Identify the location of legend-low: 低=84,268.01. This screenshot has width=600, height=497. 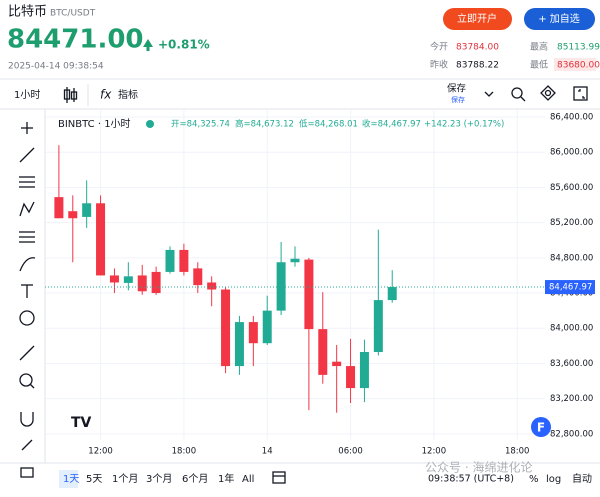
(328, 124).